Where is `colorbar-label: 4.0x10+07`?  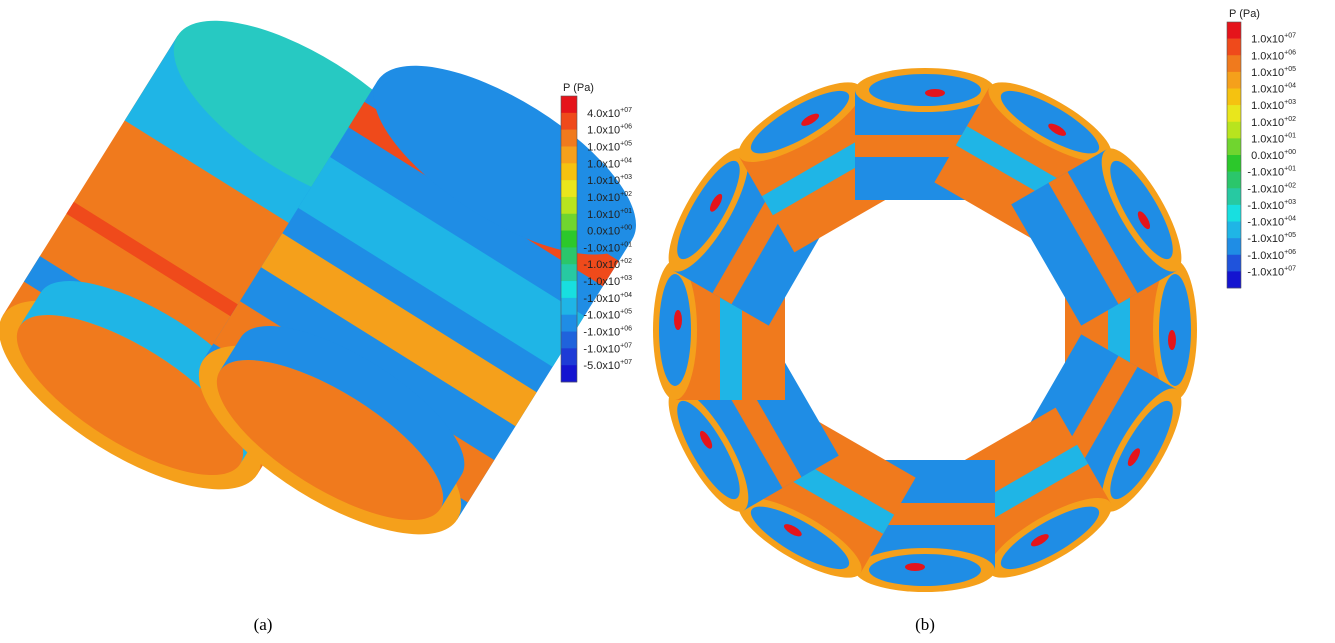 colorbar-label: 4.0x10+07 is located at coordinates (609, 113).